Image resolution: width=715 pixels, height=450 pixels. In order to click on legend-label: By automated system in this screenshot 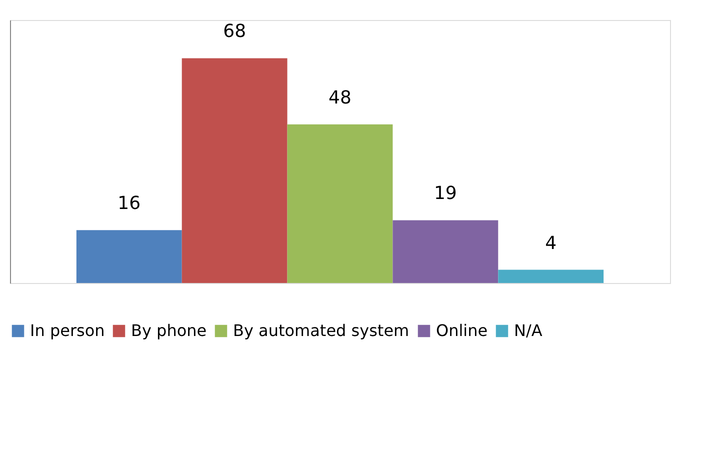, I will do `click(321, 330)`.